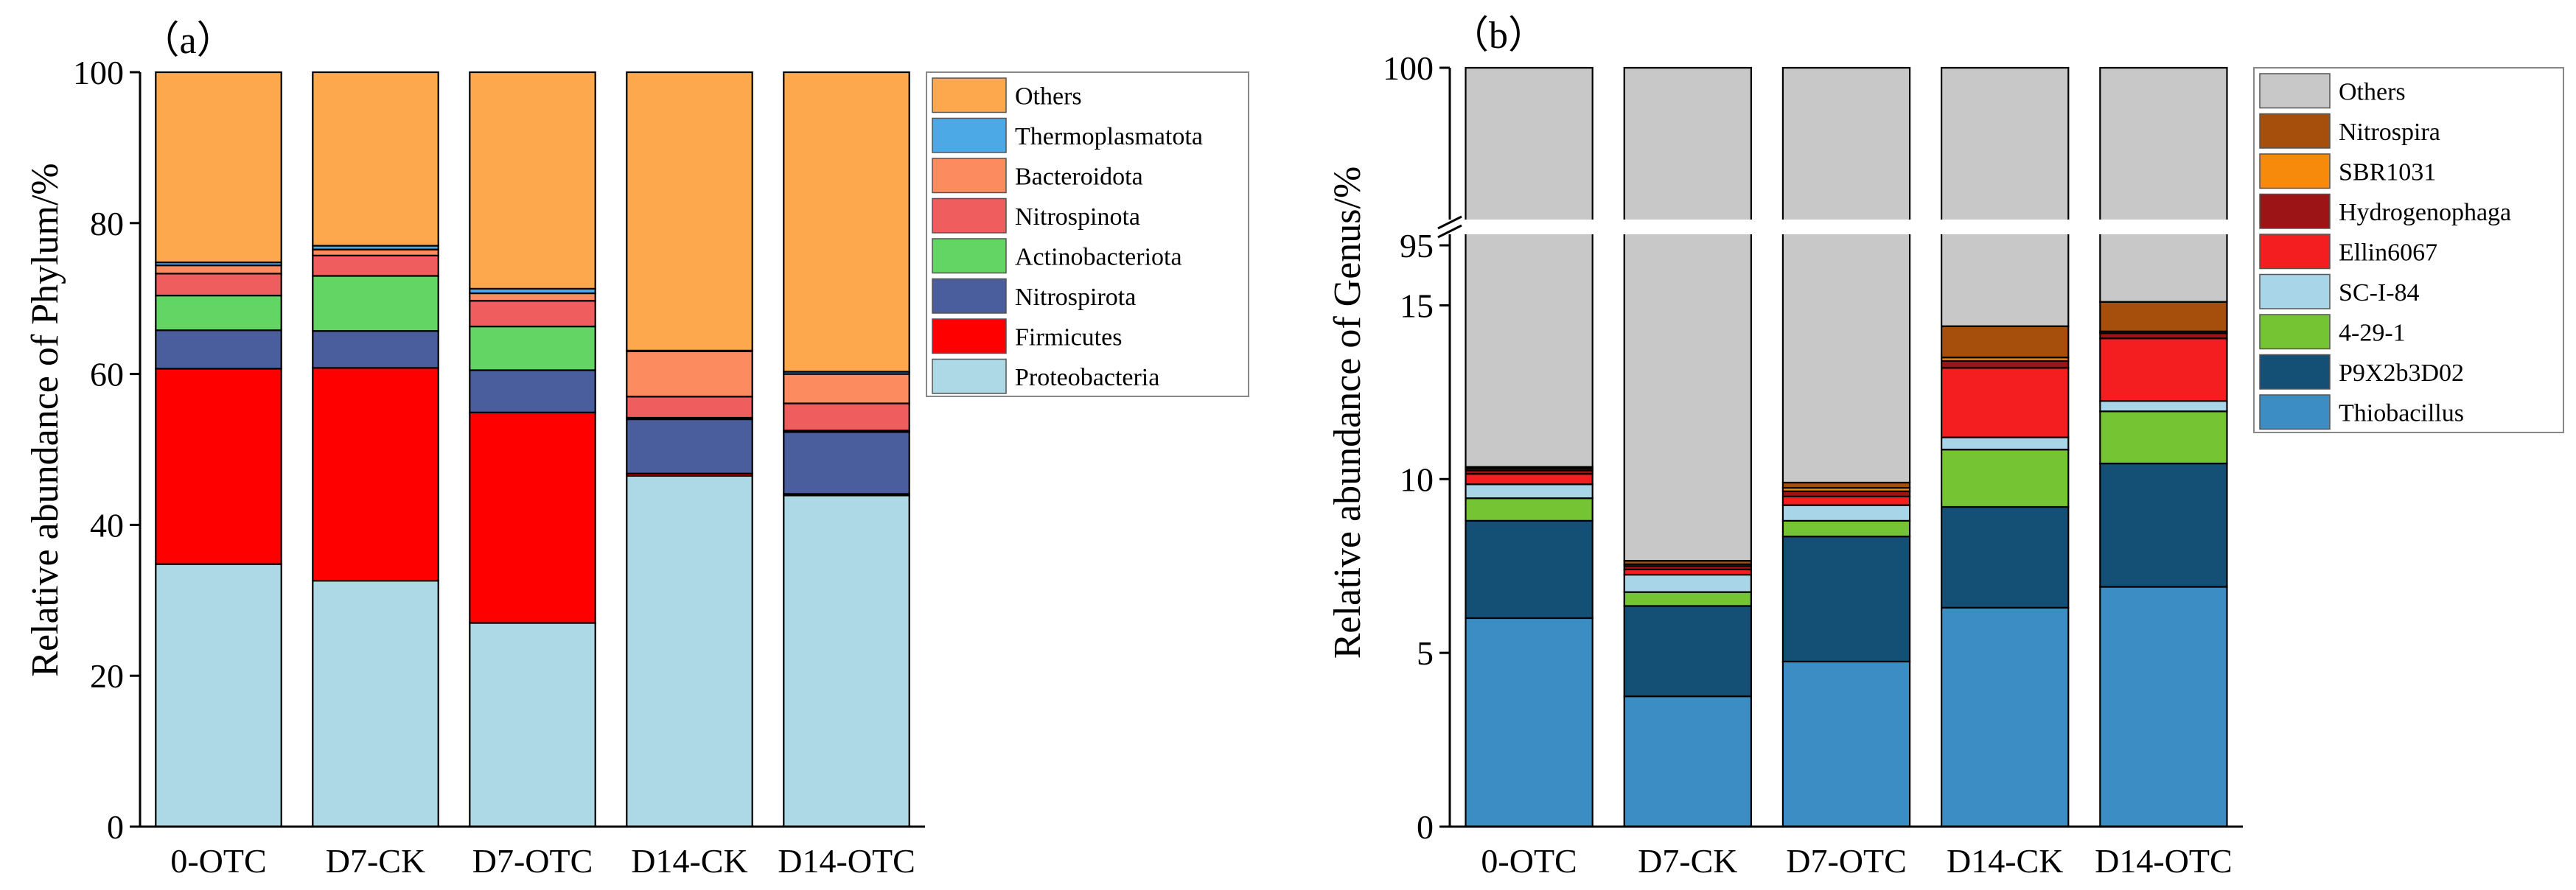 This screenshot has width=2576, height=890. Describe the element at coordinates (2388, 252) in the screenshot. I see `legend-label-ellin6067: Ellin6067` at that location.